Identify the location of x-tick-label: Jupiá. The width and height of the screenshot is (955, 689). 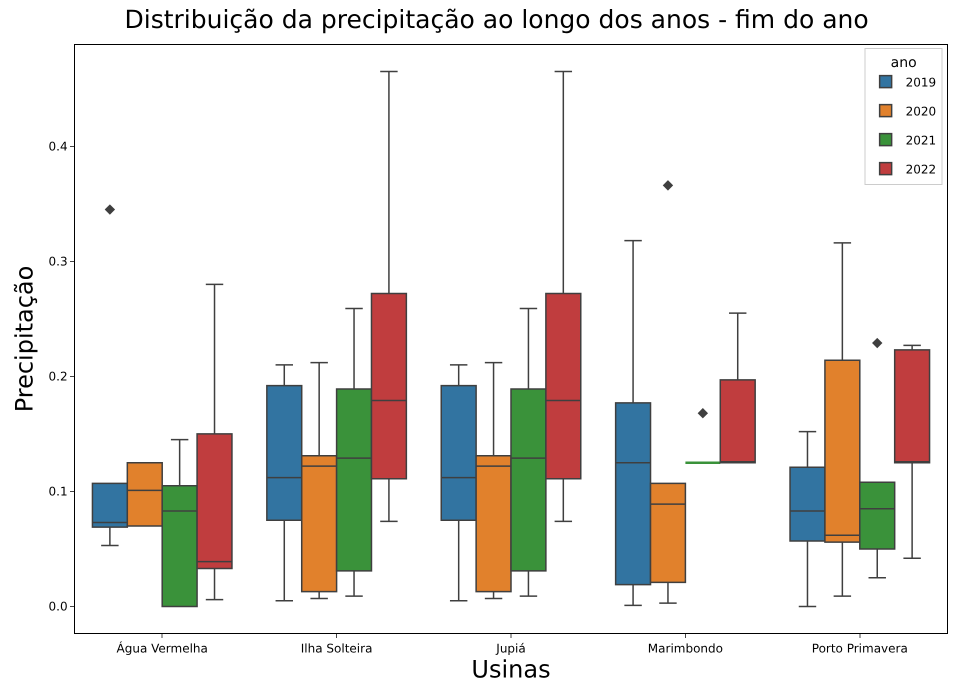
(510, 648).